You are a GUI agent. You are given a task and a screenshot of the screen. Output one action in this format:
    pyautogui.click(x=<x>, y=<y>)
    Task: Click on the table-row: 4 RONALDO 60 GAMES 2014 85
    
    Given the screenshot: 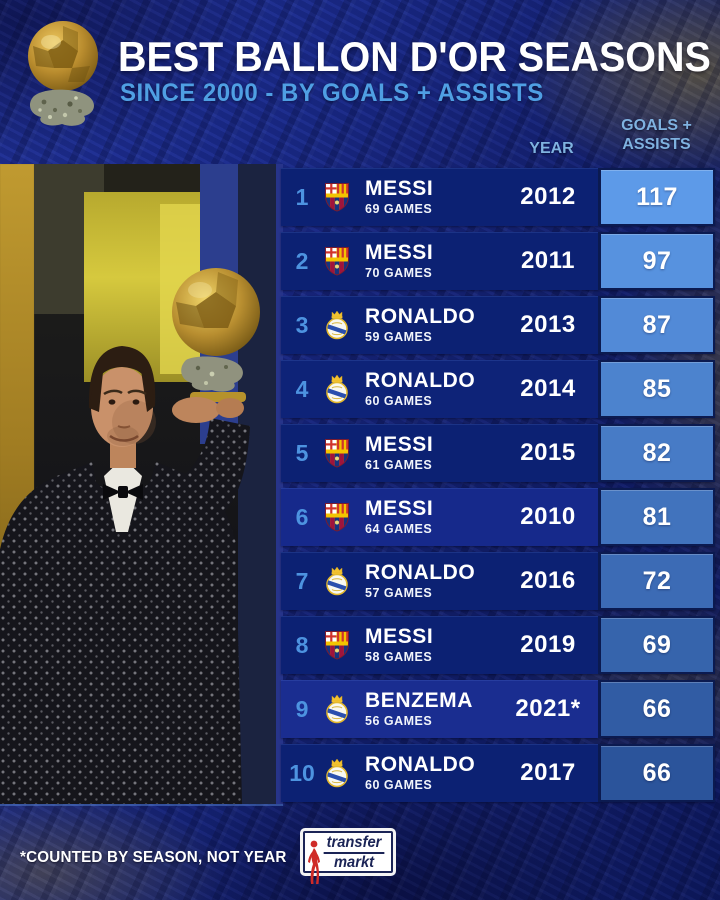 What is the action you would take?
    pyautogui.click(x=498, y=389)
    